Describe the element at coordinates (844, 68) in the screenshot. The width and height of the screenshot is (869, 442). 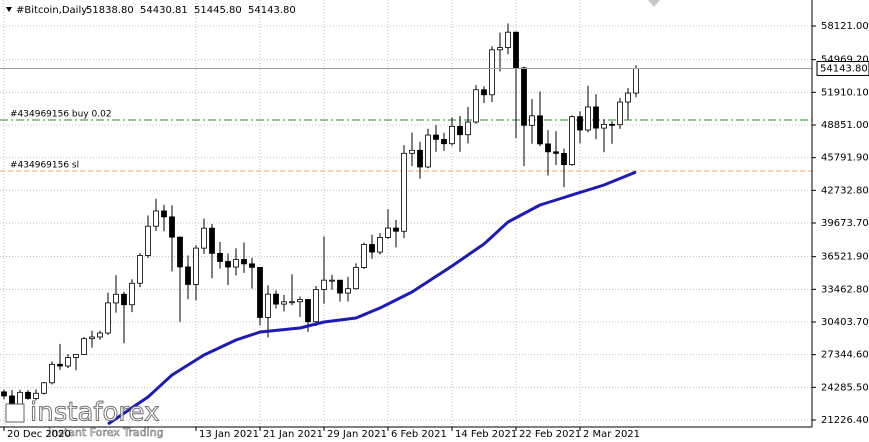
I see `last-price-label: 54143.80` at that location.